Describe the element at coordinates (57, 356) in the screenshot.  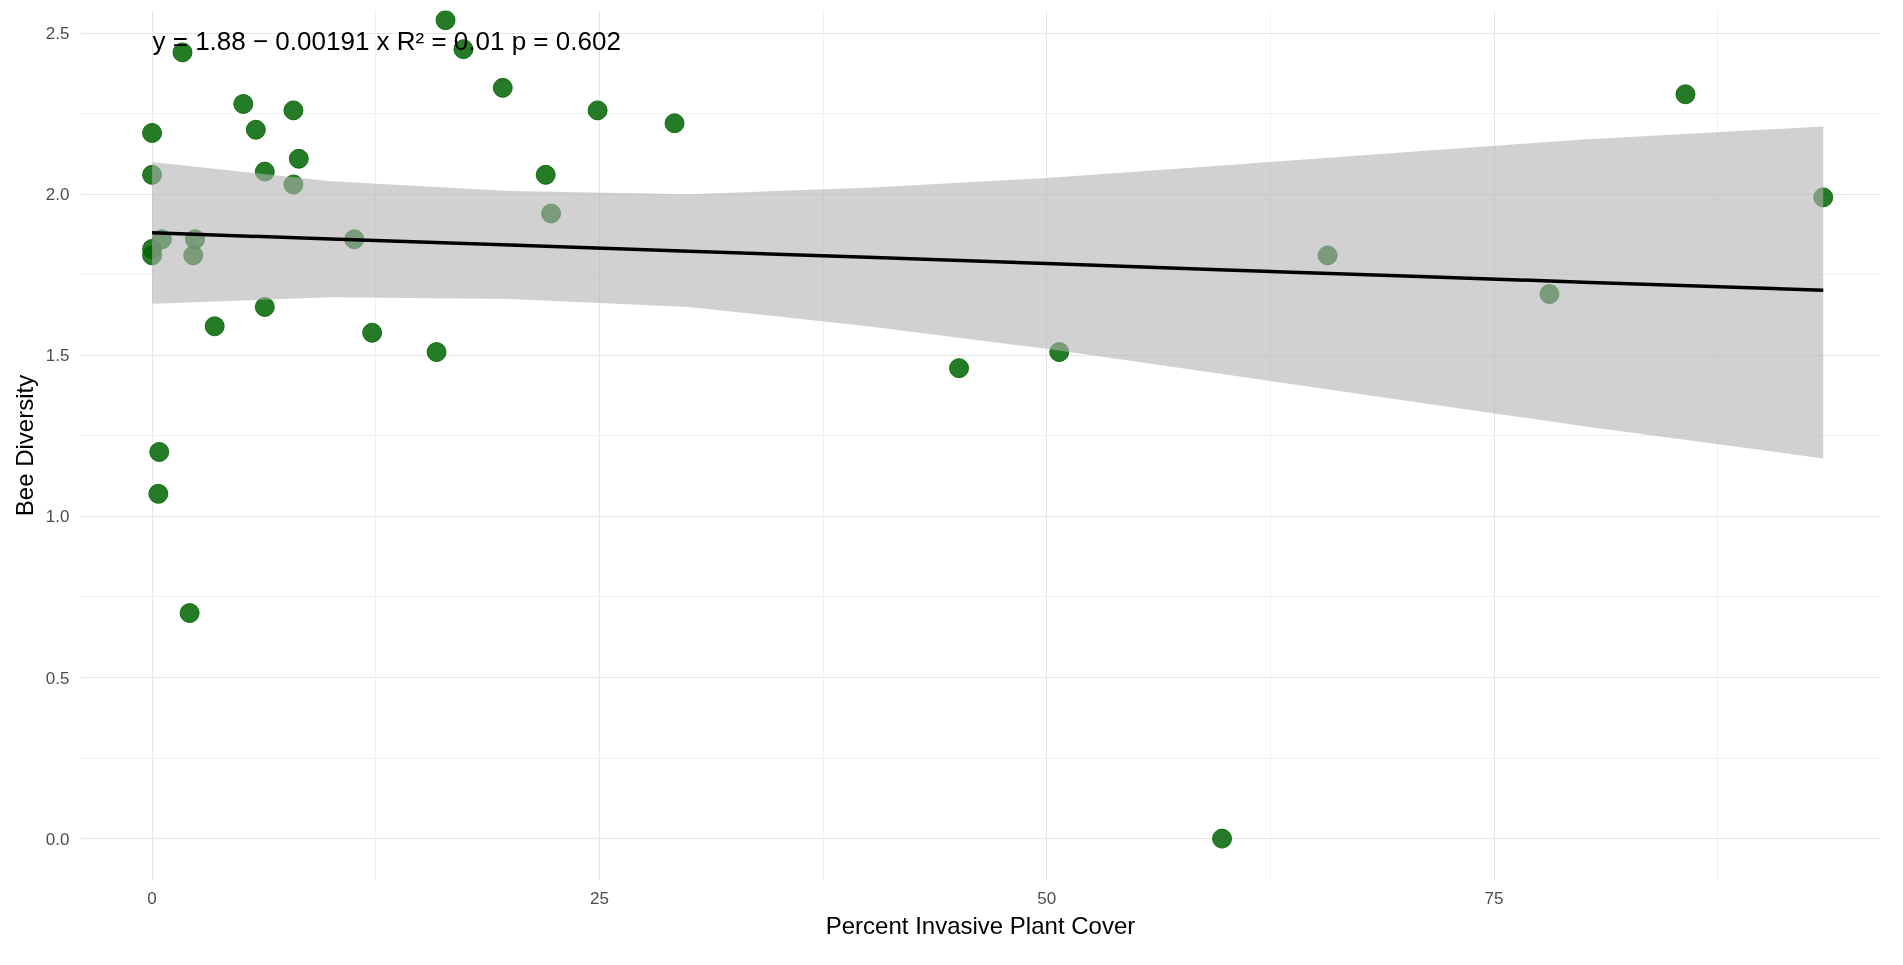
I see `y-tick-label: 1.5` at that location.